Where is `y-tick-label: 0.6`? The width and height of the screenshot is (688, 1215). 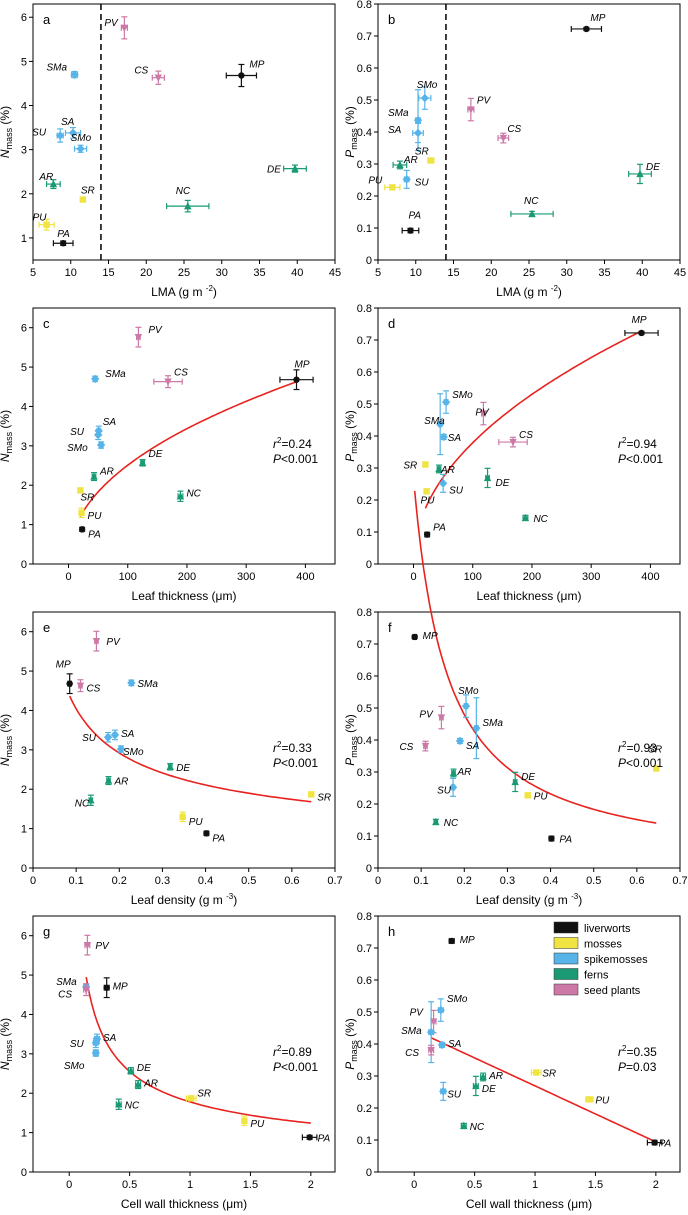 y-tick-label: 0.6 is located at coordinates (364, 677).